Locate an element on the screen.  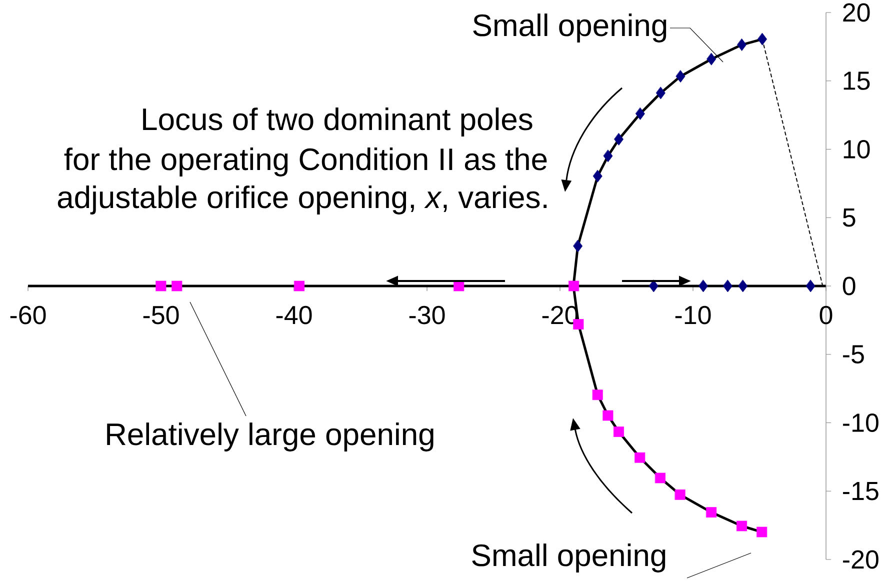
x-tick-label: -10 is located at coordinates (693, 315).